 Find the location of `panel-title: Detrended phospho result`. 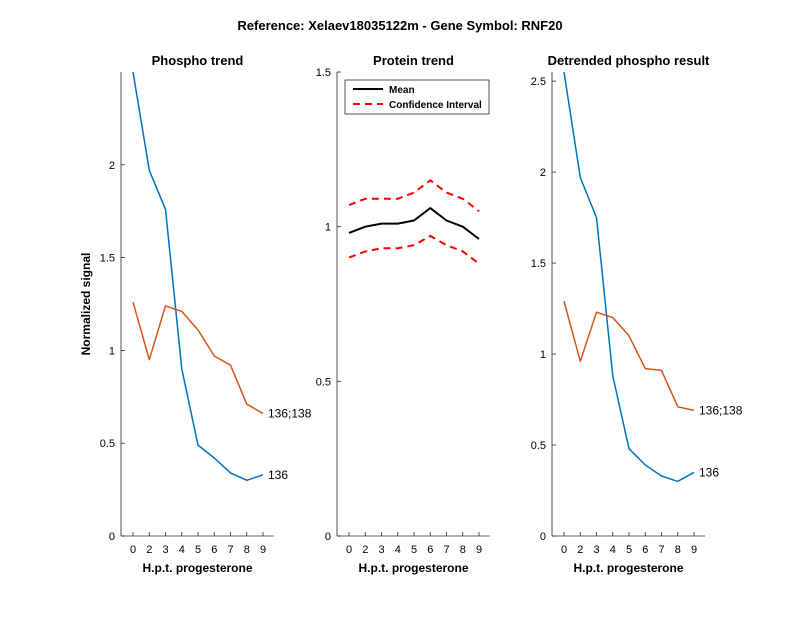

panel-title: Detrended phospho result is located at coordinates (629, 60).